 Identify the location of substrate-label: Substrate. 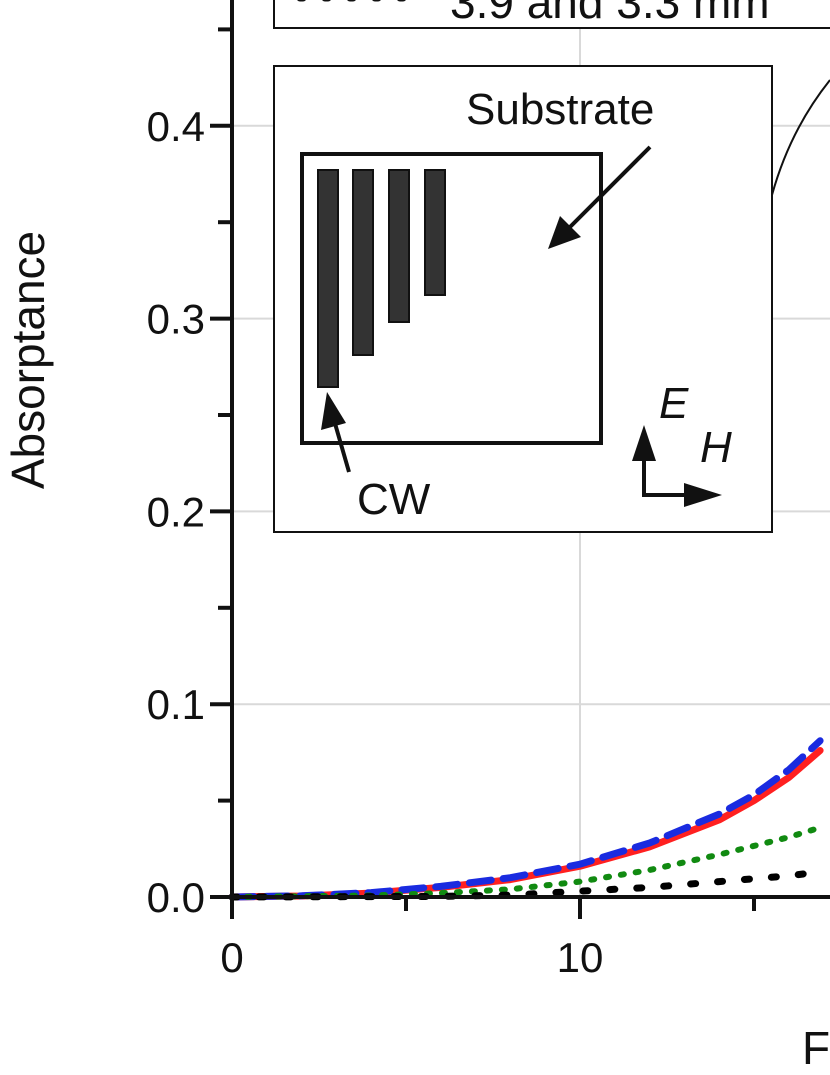
(560, 109).